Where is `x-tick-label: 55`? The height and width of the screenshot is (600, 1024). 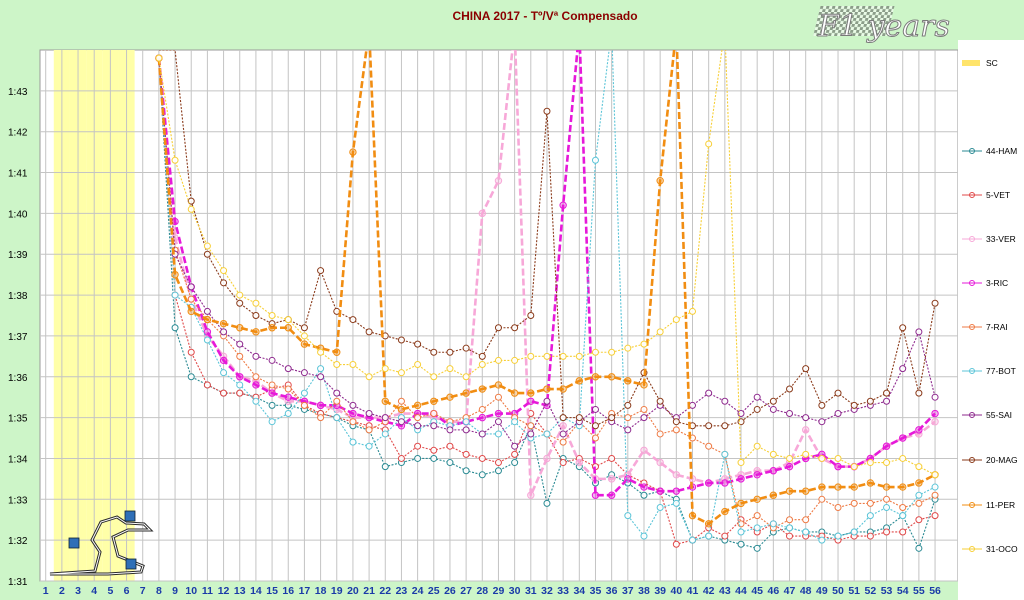 x-tick-label: 55 is located at coordinates (919, 591).